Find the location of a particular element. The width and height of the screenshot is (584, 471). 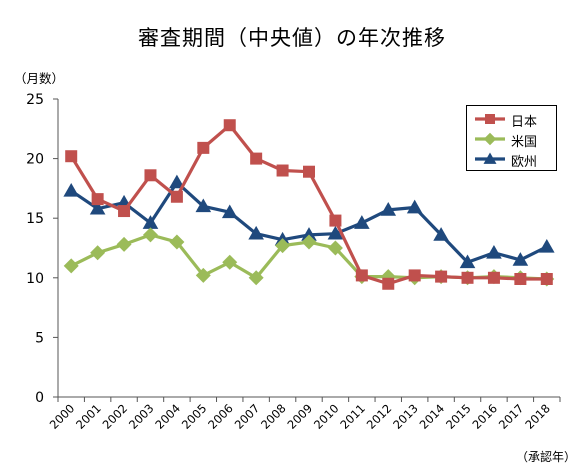

x-tick-label: 2008 is located at coordinates (273, 416).